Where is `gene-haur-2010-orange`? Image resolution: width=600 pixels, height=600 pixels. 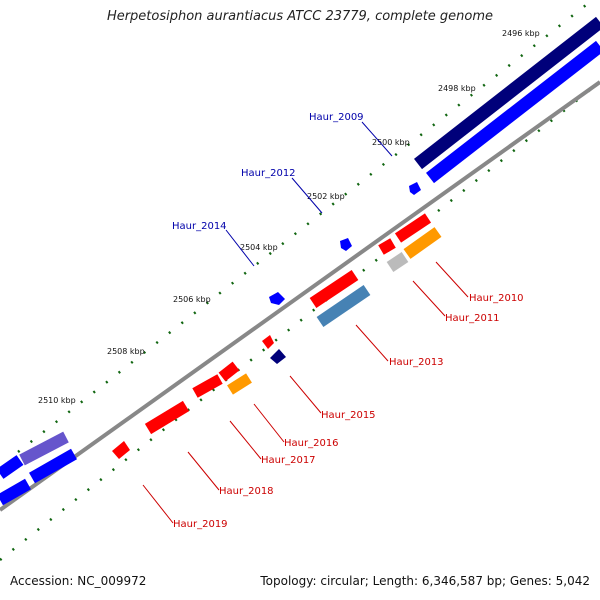 gene-haur-2010-orange is located at coordinates (422, 243).